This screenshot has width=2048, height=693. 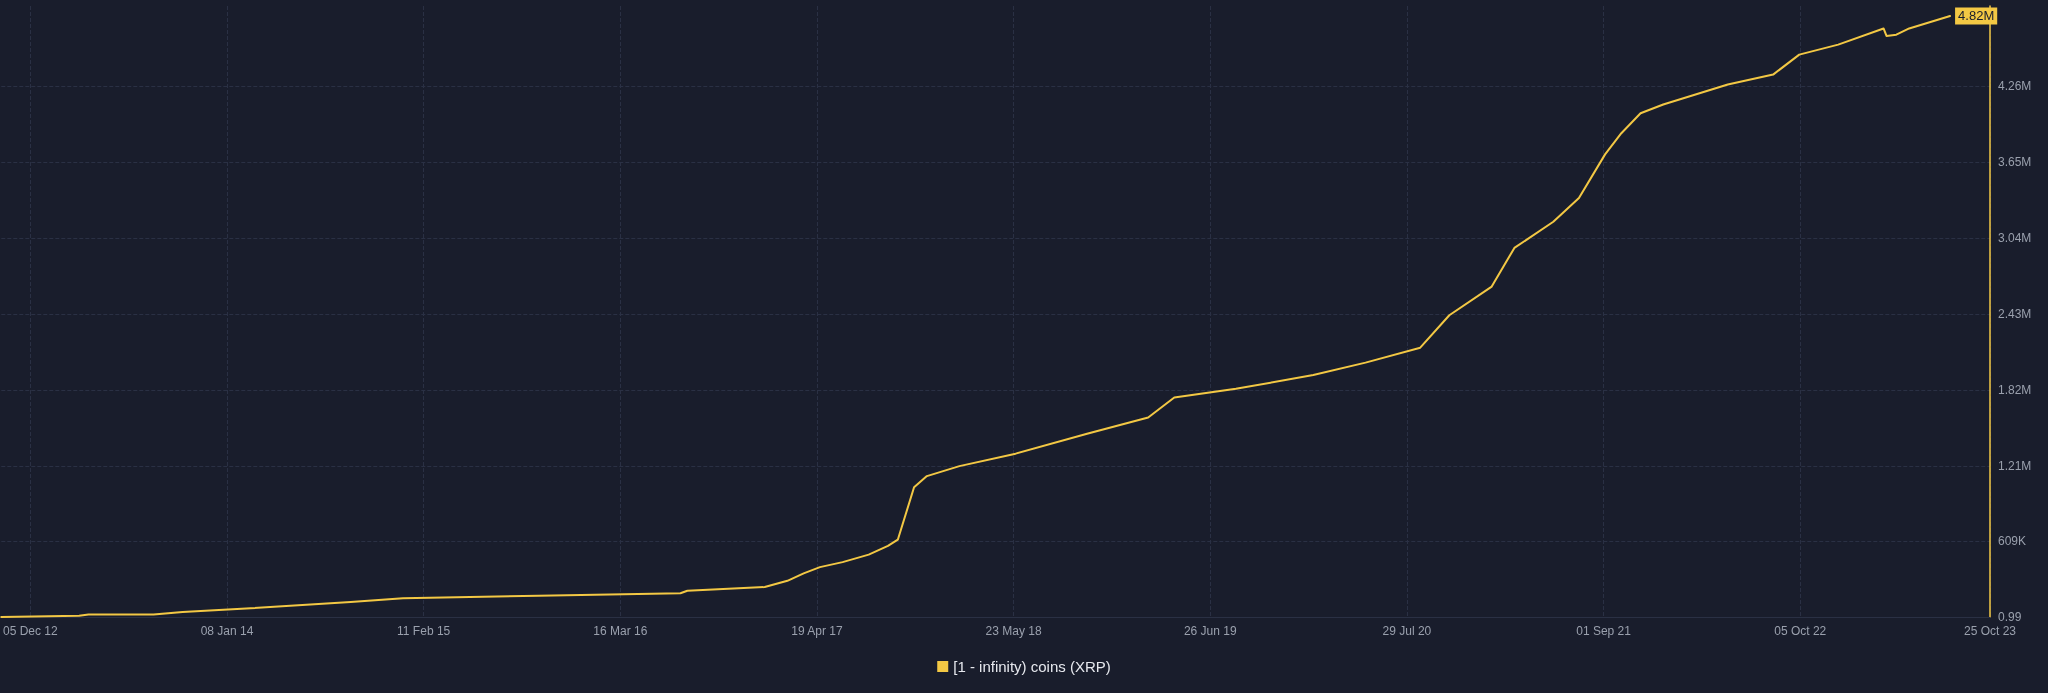 I want to click on x-tick-label: 11 Feb 15, so click(x=424, y=631).